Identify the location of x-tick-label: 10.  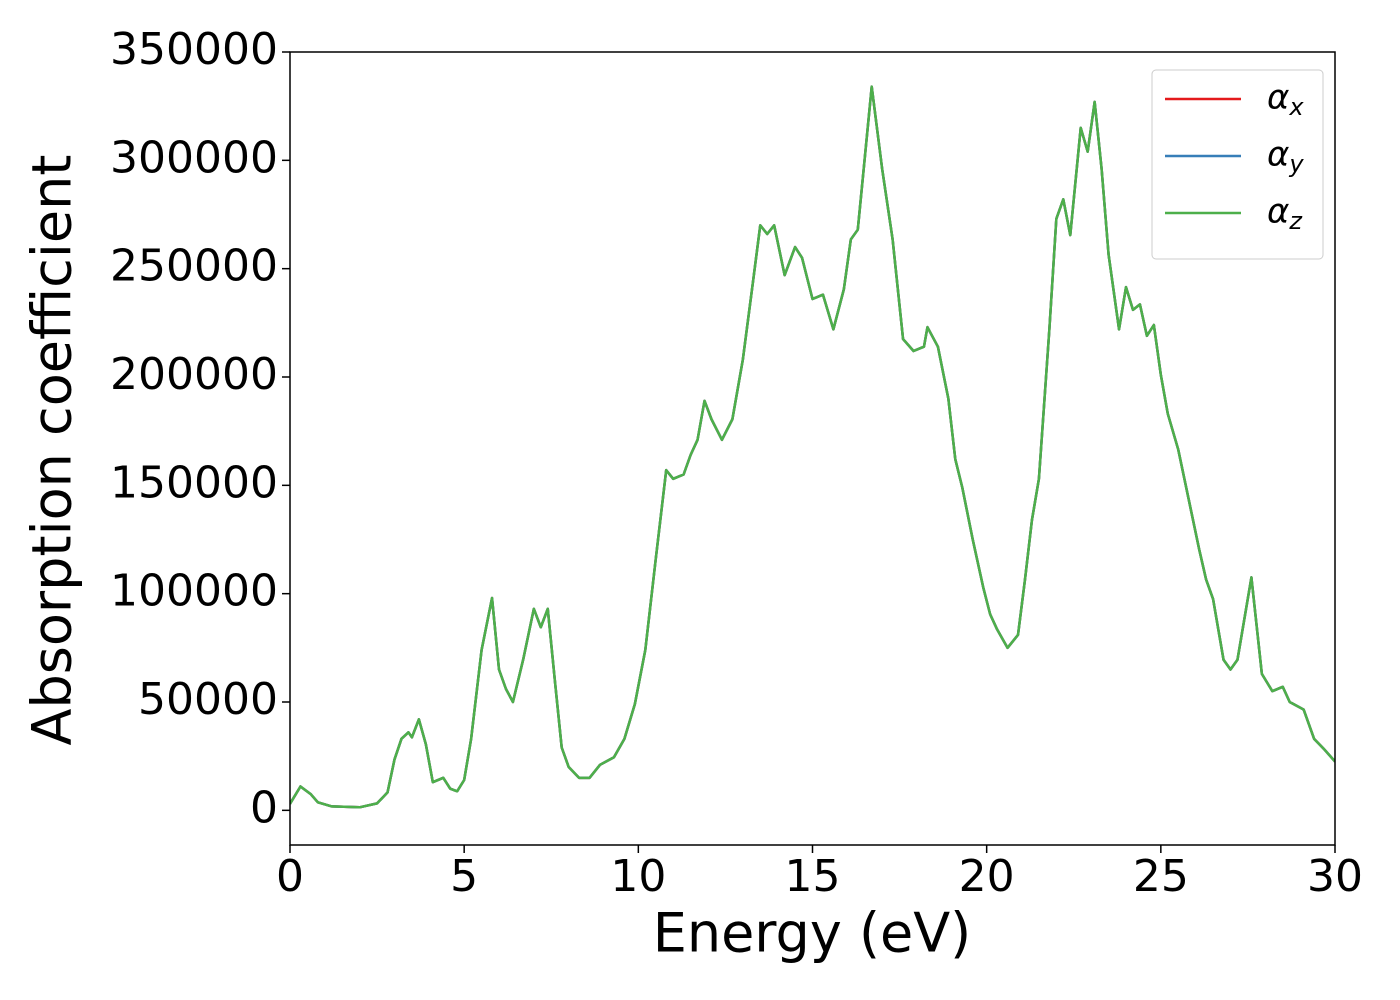
(638, 876).